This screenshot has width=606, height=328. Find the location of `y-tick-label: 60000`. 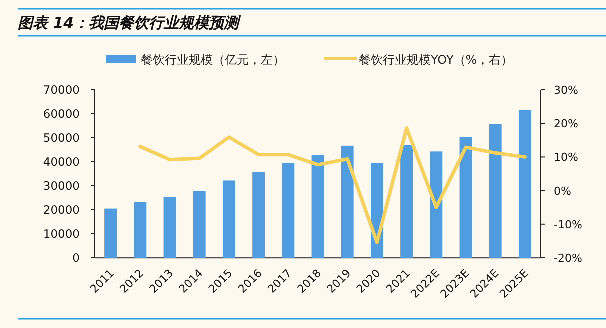

y-tick-label: 60000 is located at coordinates (61, 114).